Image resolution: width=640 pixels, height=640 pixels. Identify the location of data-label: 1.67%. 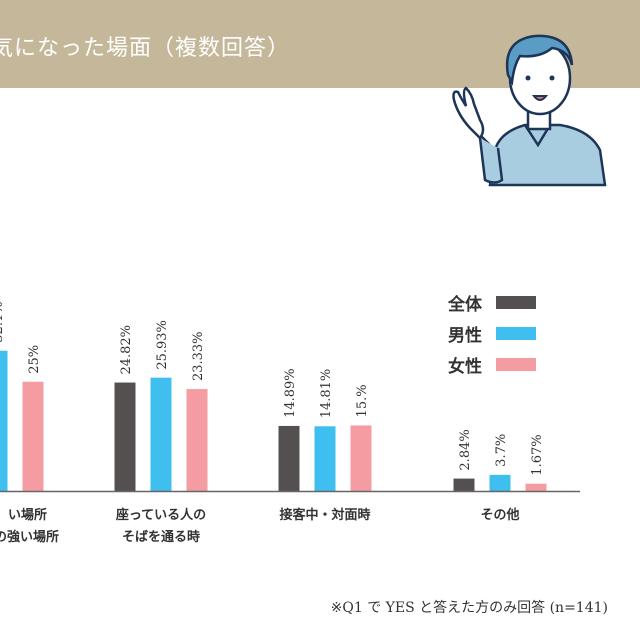
(537, 454).